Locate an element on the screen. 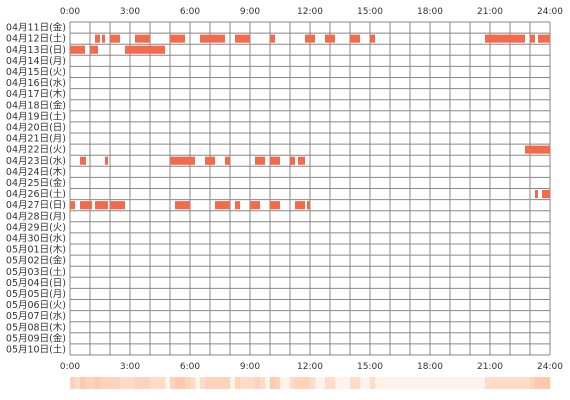 The height and width of the screenshot is (400, 570). day-label: 04月17日(木) is located at coordinates (36, 94).